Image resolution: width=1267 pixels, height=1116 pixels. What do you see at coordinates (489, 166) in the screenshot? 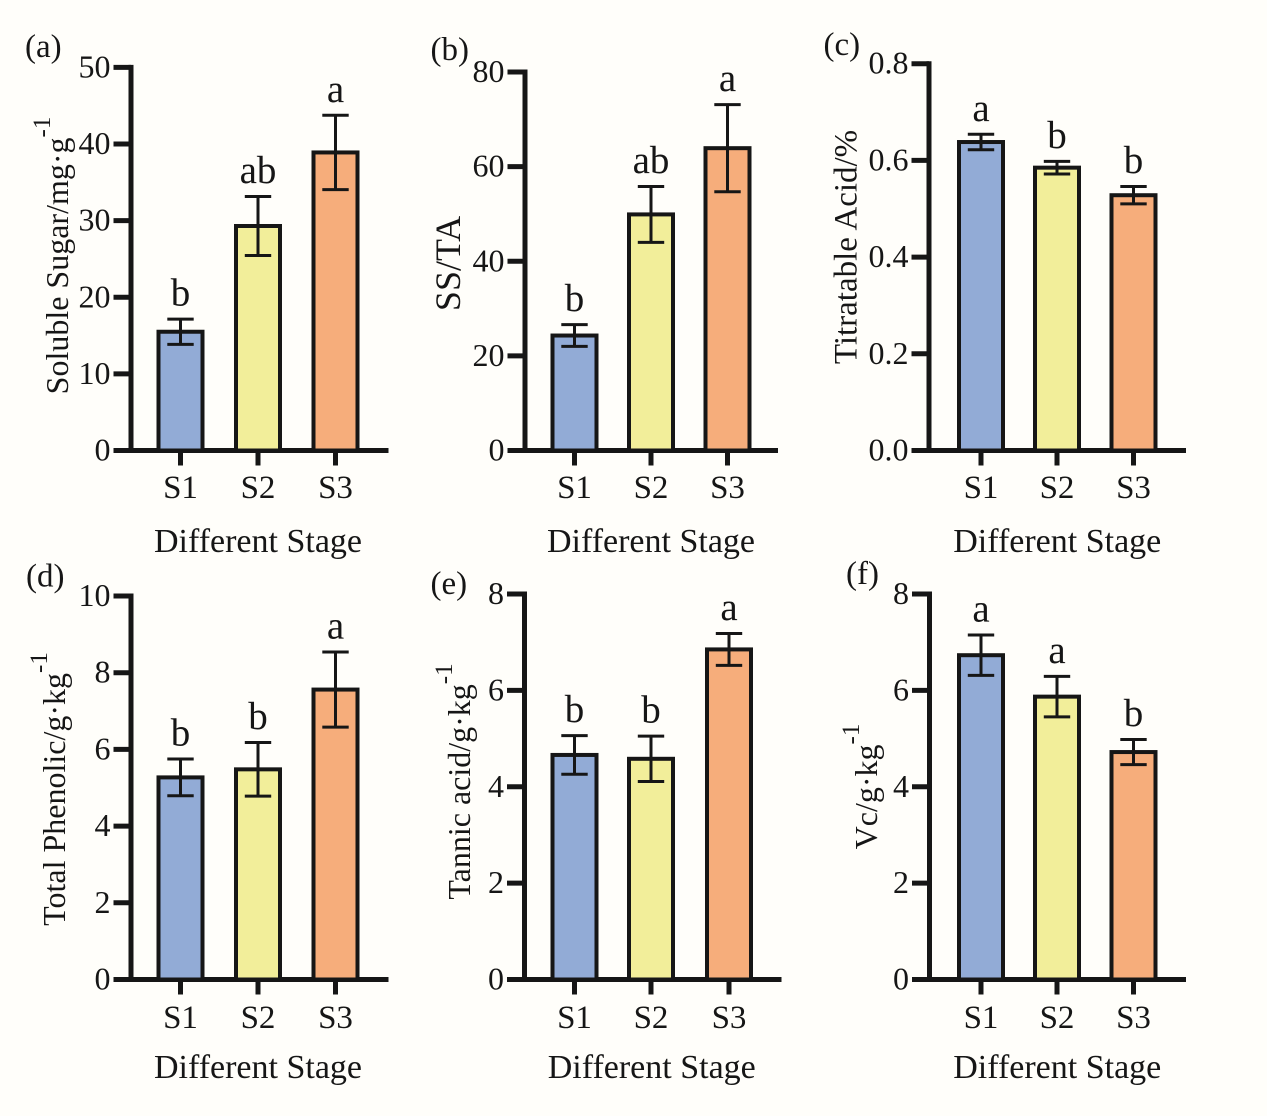
I see `svg-text: 60` at bounding box center [489, 166].